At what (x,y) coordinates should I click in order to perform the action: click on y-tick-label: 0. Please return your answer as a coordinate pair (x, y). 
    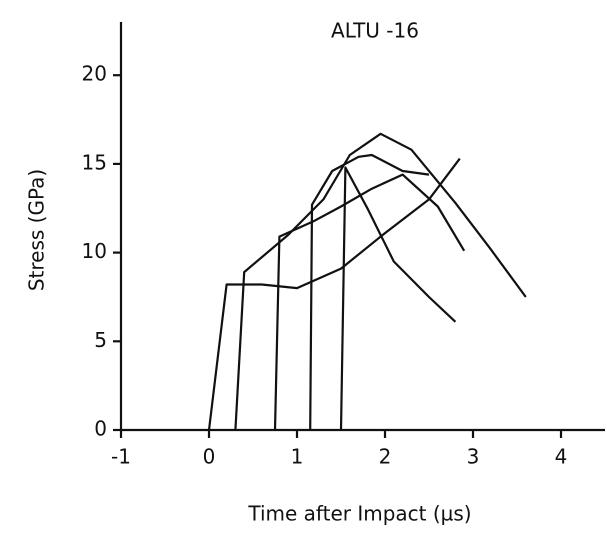
    Looking at the image, I should click on (100, 429).